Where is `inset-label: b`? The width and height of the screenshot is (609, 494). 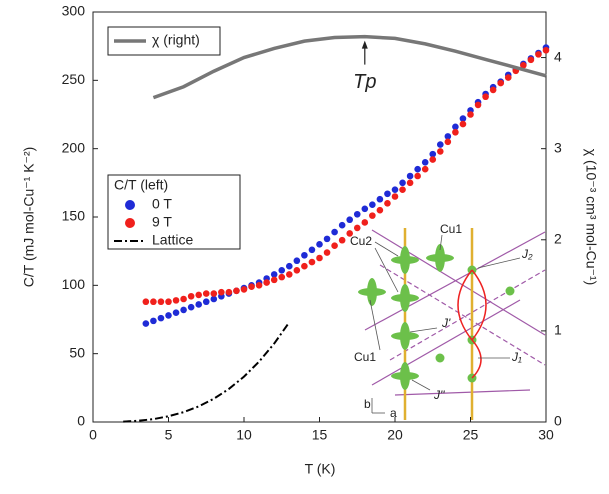 inset-label: b is located at coordinates (367, 404).